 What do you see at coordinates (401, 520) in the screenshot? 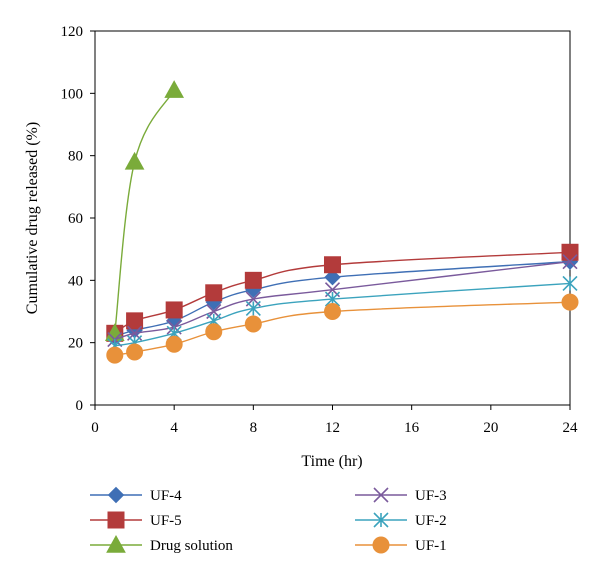
I see `legend-item-uf-2: UF-2` at bounding box center [401, 520].